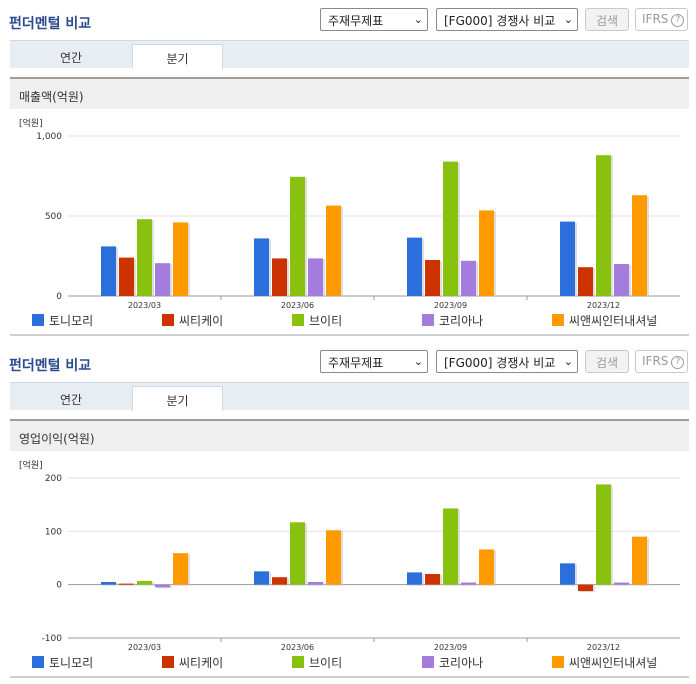 Image resolution: width=696 pixels, height=684 pixels. I want to click on unit-label: [억원], so click(31, 465).